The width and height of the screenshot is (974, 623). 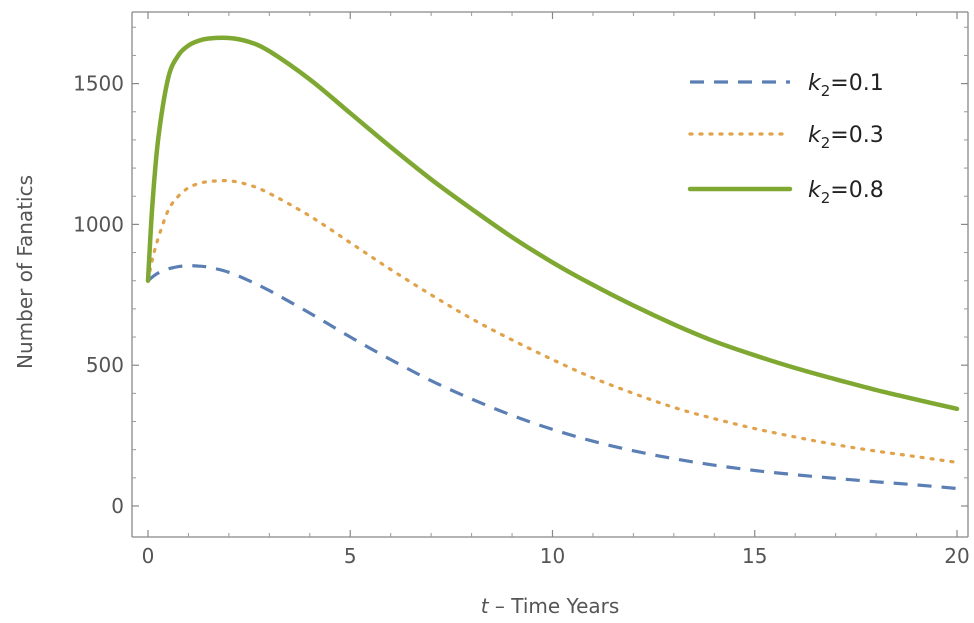 I want to click on x-axis-title: t – Time Years, so click(x=550, y=606).